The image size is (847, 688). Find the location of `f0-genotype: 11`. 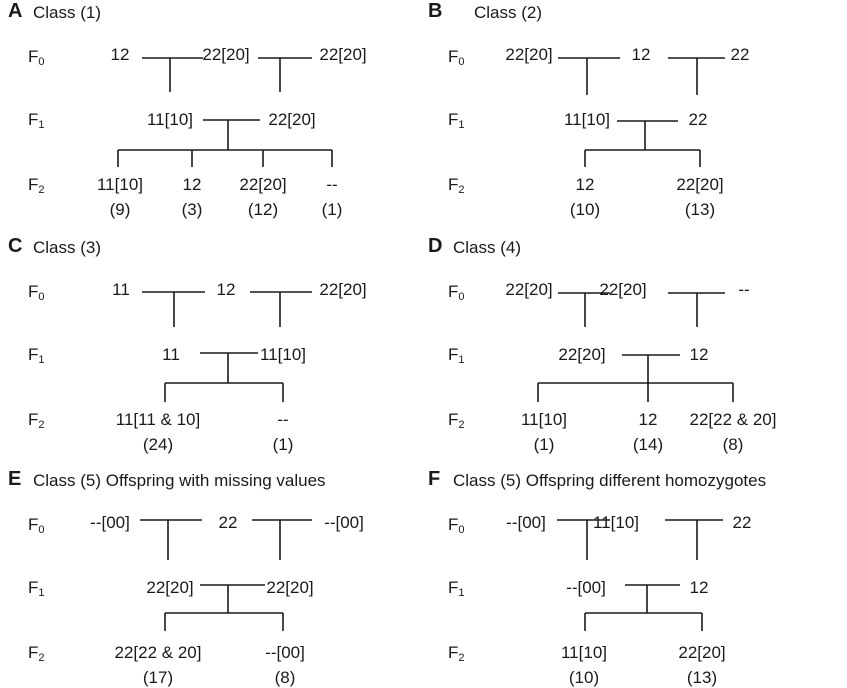

f0-genotype: 11 is located at coordinates (121, 289).